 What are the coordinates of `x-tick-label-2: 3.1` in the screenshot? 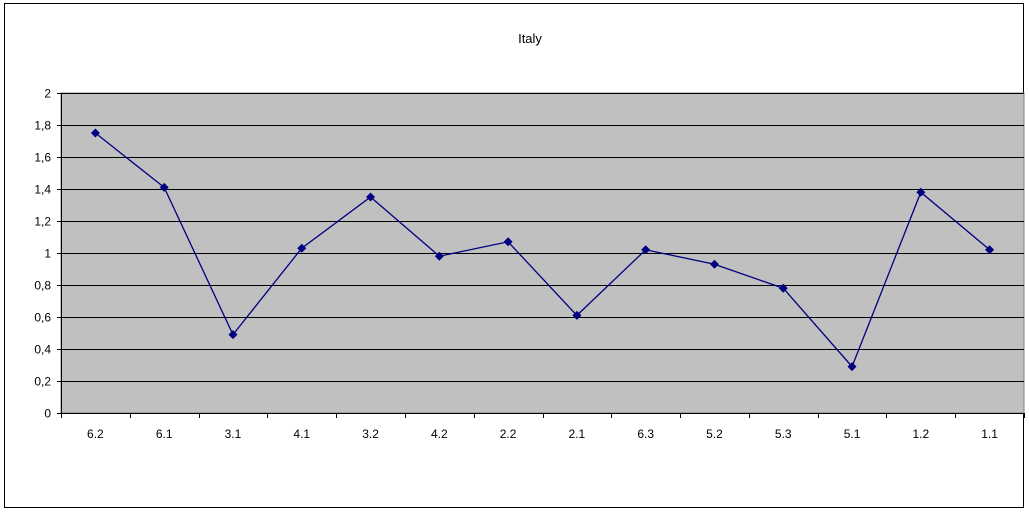 It's located at (233, 434).